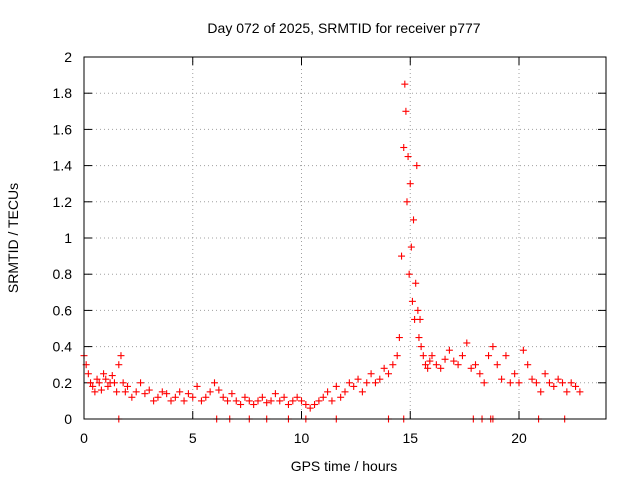  Describe the element at coordinates (63, 383) in the screenshot. I see `y-tick-label: 0.2` at that location.